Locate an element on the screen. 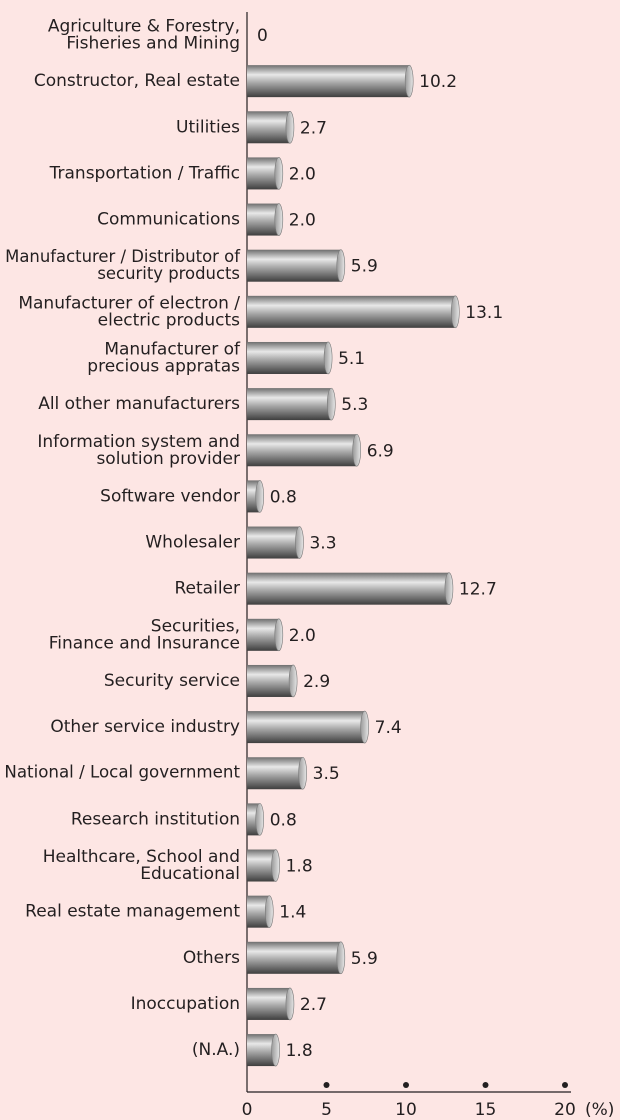 This screenshot has width=620, height=1120. y-tick-label: (N.A.) is located at coordinates (216, 1050).